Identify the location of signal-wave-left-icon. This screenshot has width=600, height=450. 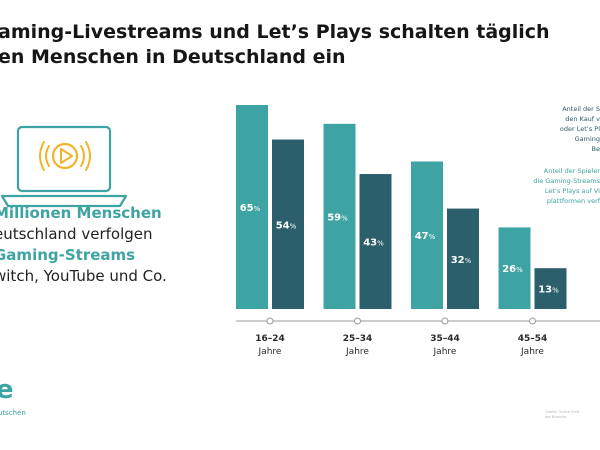
(47, 156).